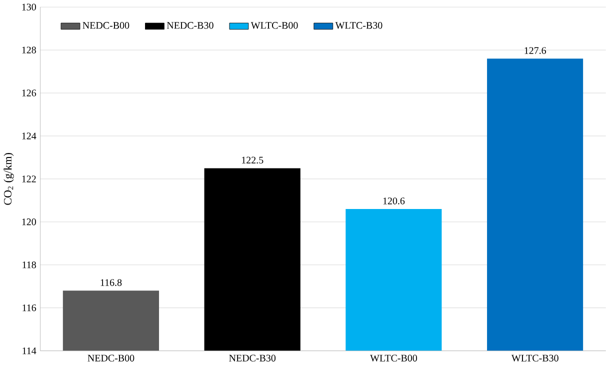 This screenshot has height=365, width=606. Describe the element at coordinates (29, 222) in the screenshot. I see `y-tick-label: 120` at that location.